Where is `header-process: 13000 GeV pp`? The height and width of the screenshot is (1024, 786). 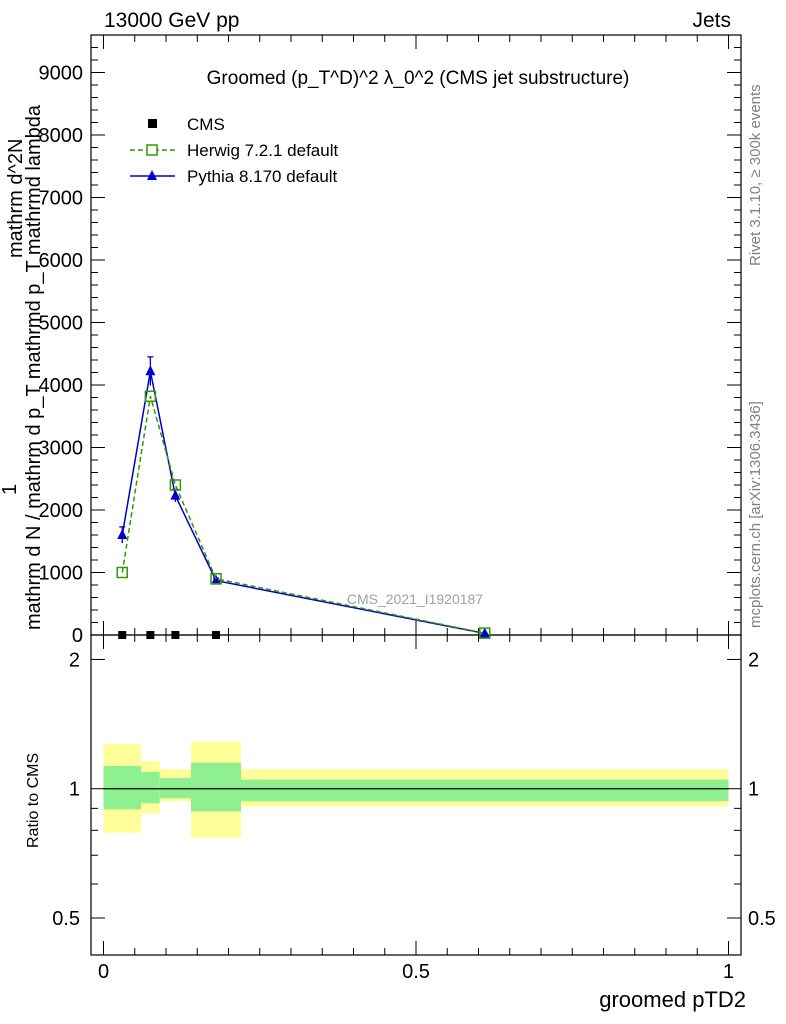 header-process: 13000 GeV pp is located at coordinates (172, 20).